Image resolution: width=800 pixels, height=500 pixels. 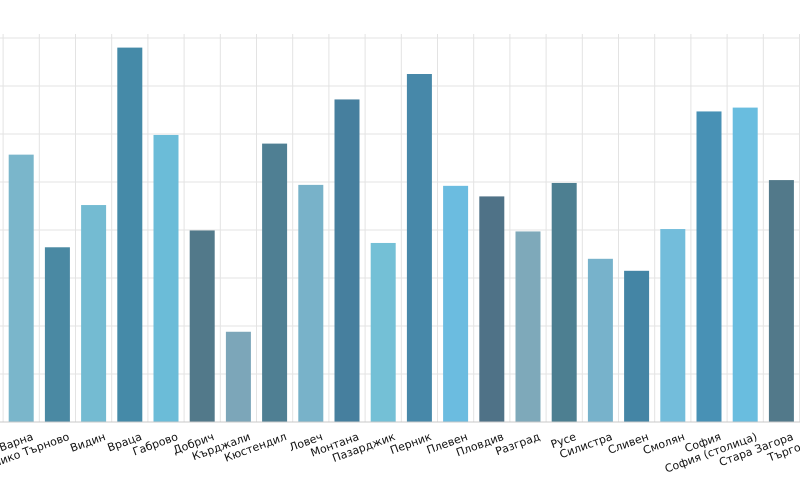 What do you see at coordinates (663, 443) in the screenshot?
I see `x-tick-label: Смолян` at bounding box center [663, 443].